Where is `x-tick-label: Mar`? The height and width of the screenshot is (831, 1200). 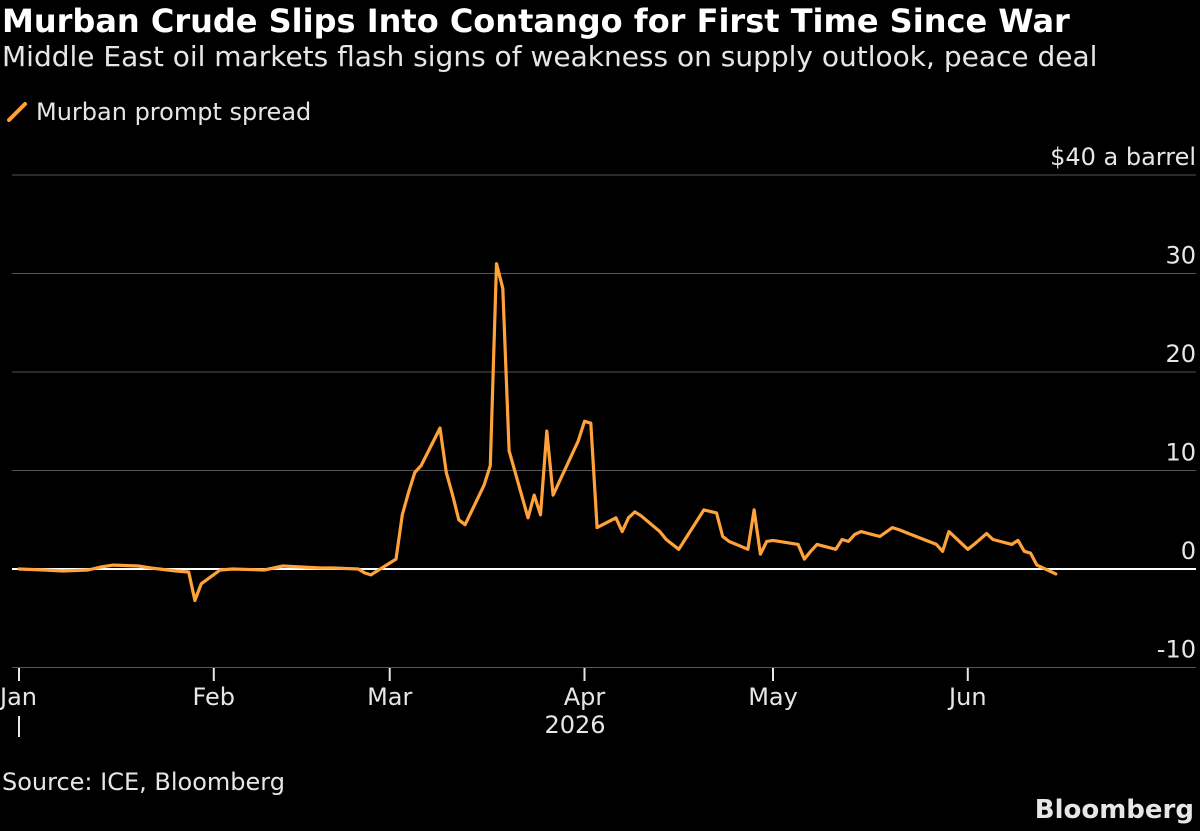 x-tick-label: Mar is located at coordinates (389, 697).